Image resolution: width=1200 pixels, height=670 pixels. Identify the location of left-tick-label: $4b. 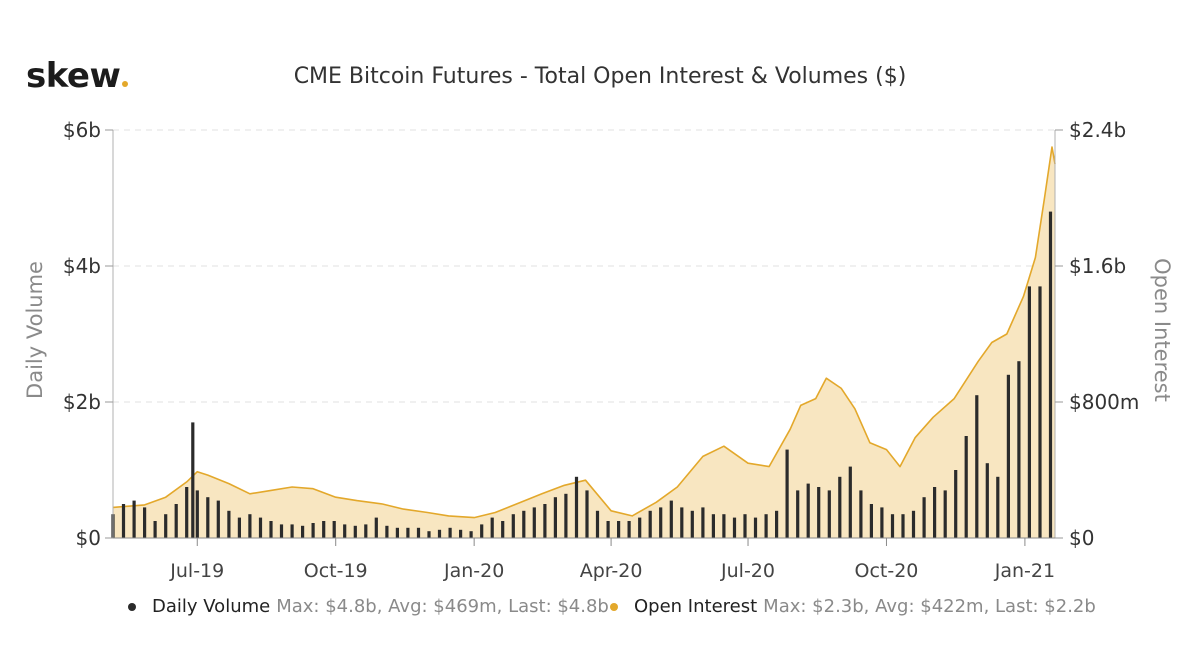
(82, 266).